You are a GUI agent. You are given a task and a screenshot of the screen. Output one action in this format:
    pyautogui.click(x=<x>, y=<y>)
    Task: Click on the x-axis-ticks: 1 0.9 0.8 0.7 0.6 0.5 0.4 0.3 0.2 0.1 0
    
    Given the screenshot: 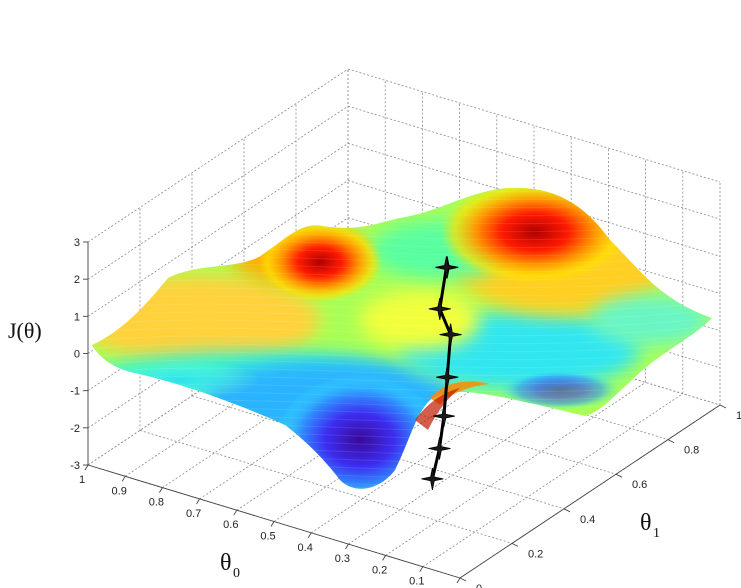 What is the action you would take?
    pyautogui.click(x=268, y=531)
    